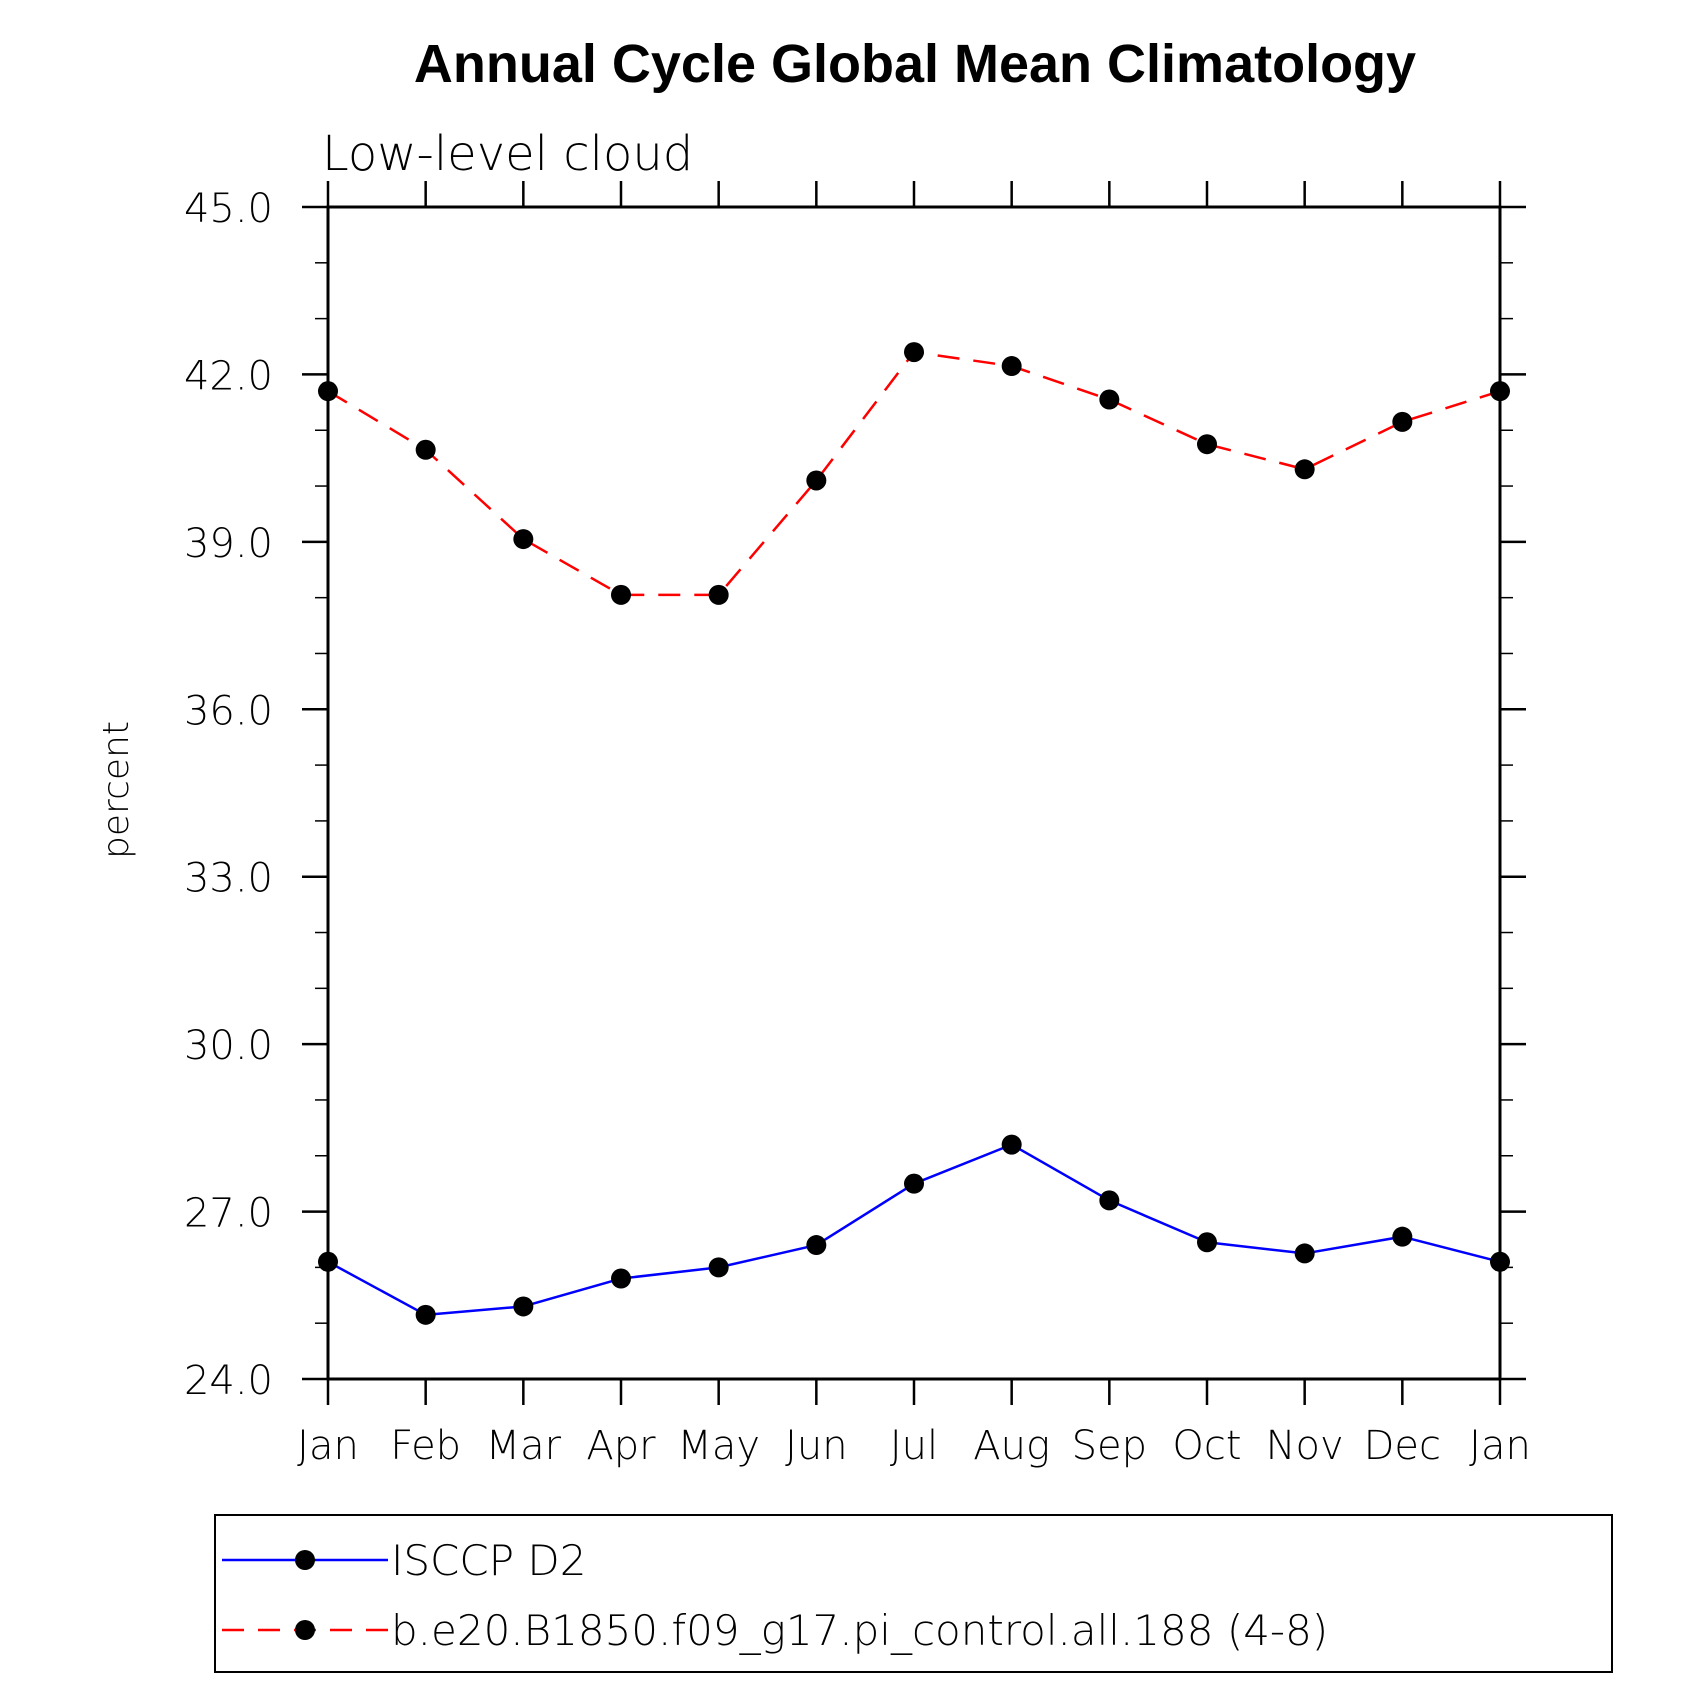  What do you see at coordinates (816, 1446) in the screenshot?
I see `x-tick-label: Jun` at bounding box center [816, 1446].